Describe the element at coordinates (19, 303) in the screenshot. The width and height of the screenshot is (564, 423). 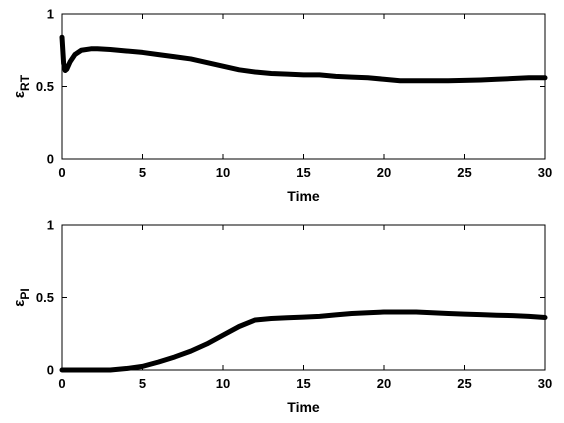
I see `y-axis-label-pi-main: ε` at that location.